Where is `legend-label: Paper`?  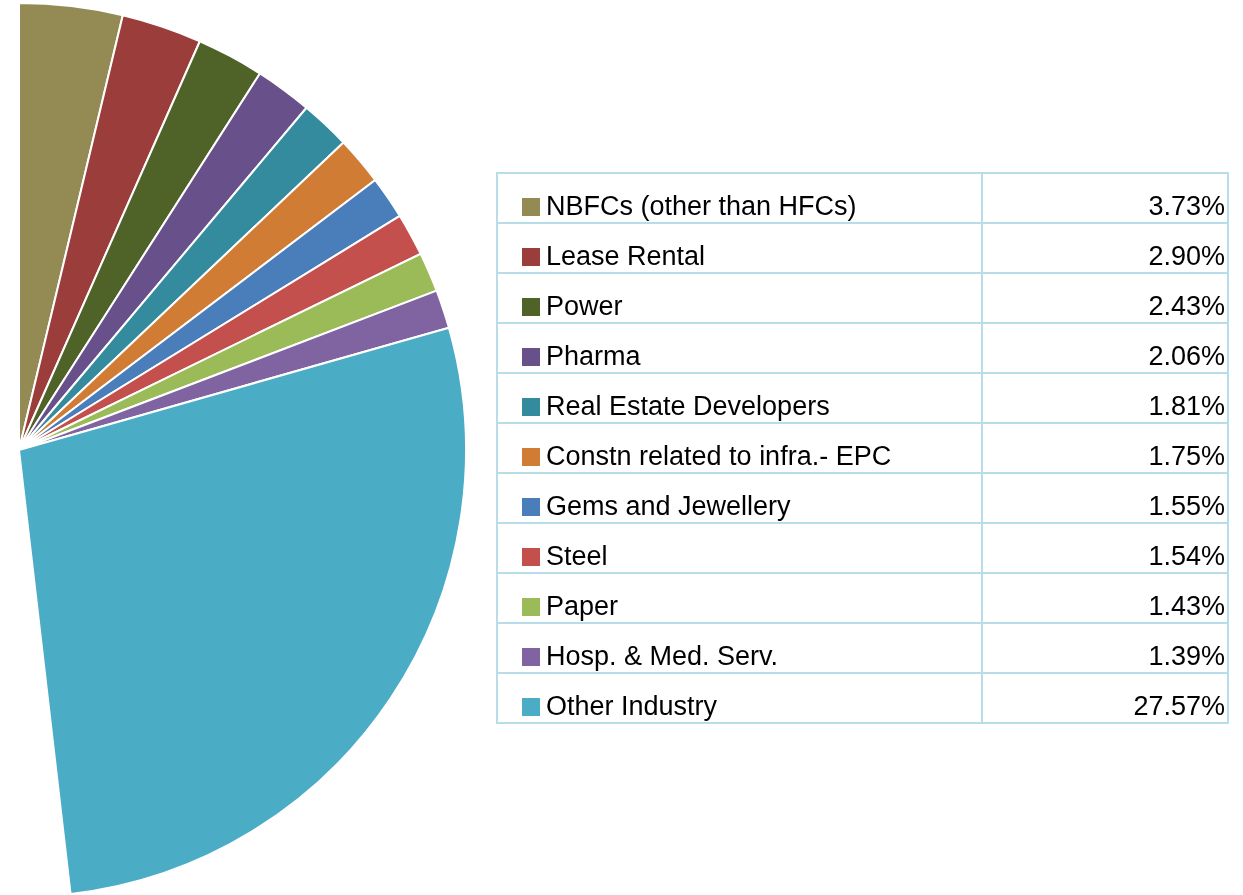 legend-label: Paper is located at coordinates (739, 598).